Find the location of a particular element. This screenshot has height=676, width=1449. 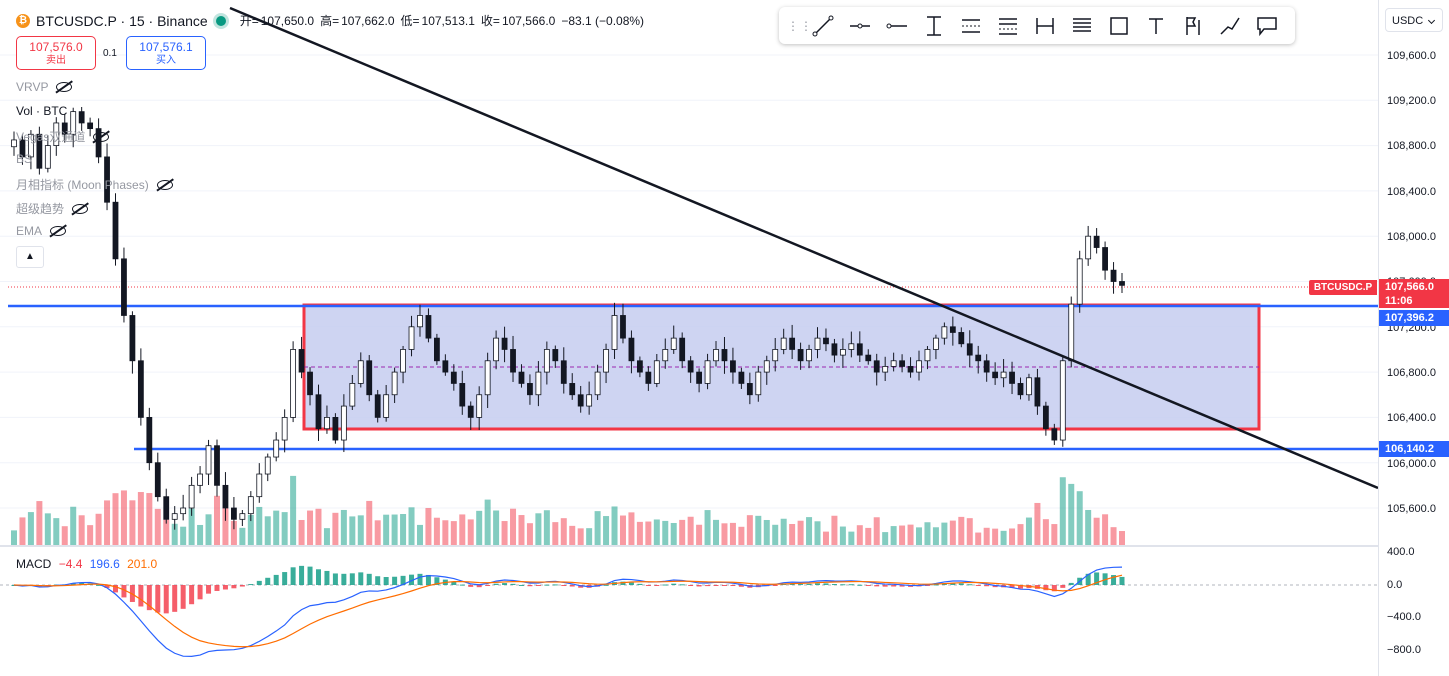

rectangle-icon is located at coordinates (1119, 26).